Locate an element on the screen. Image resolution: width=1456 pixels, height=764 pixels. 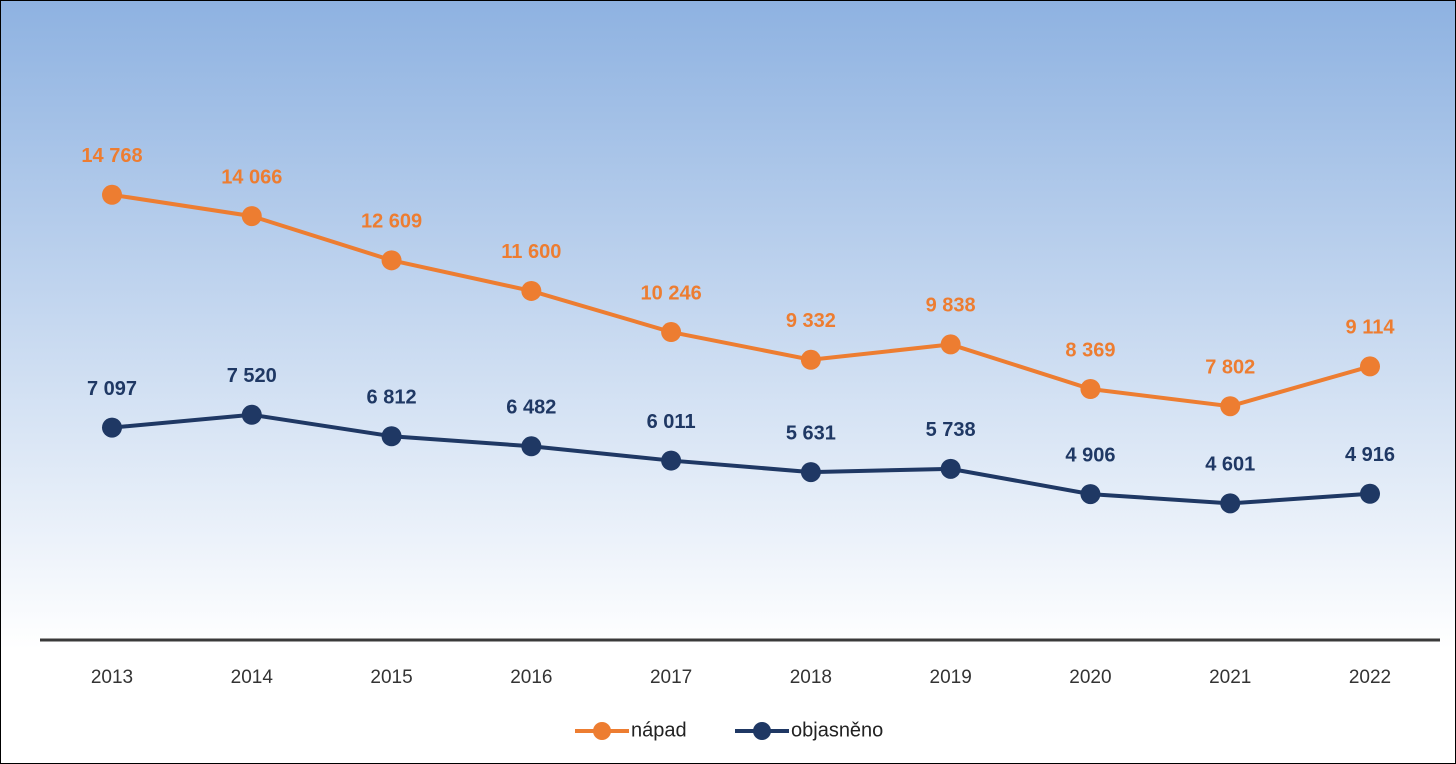
data-label: 9 838 is located at coordinates (951, 306).